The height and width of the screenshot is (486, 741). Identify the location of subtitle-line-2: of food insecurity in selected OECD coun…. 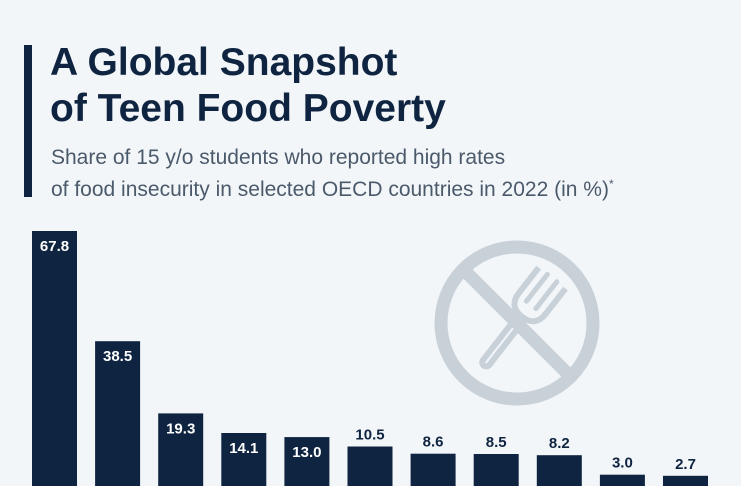
(330, 189).